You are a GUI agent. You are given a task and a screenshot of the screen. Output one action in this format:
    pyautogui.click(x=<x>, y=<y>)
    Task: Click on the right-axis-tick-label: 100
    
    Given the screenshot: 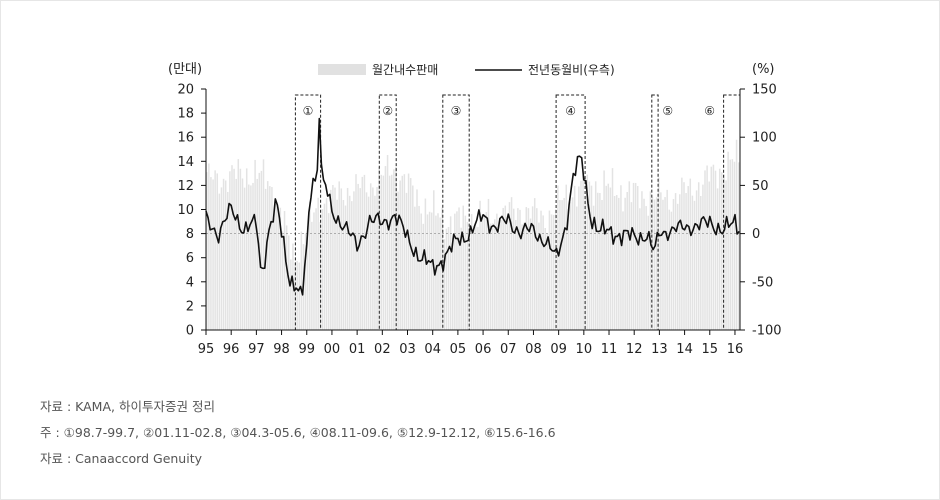 What is the action you would take?
    pyautogui.click(x=764, y=138)
    